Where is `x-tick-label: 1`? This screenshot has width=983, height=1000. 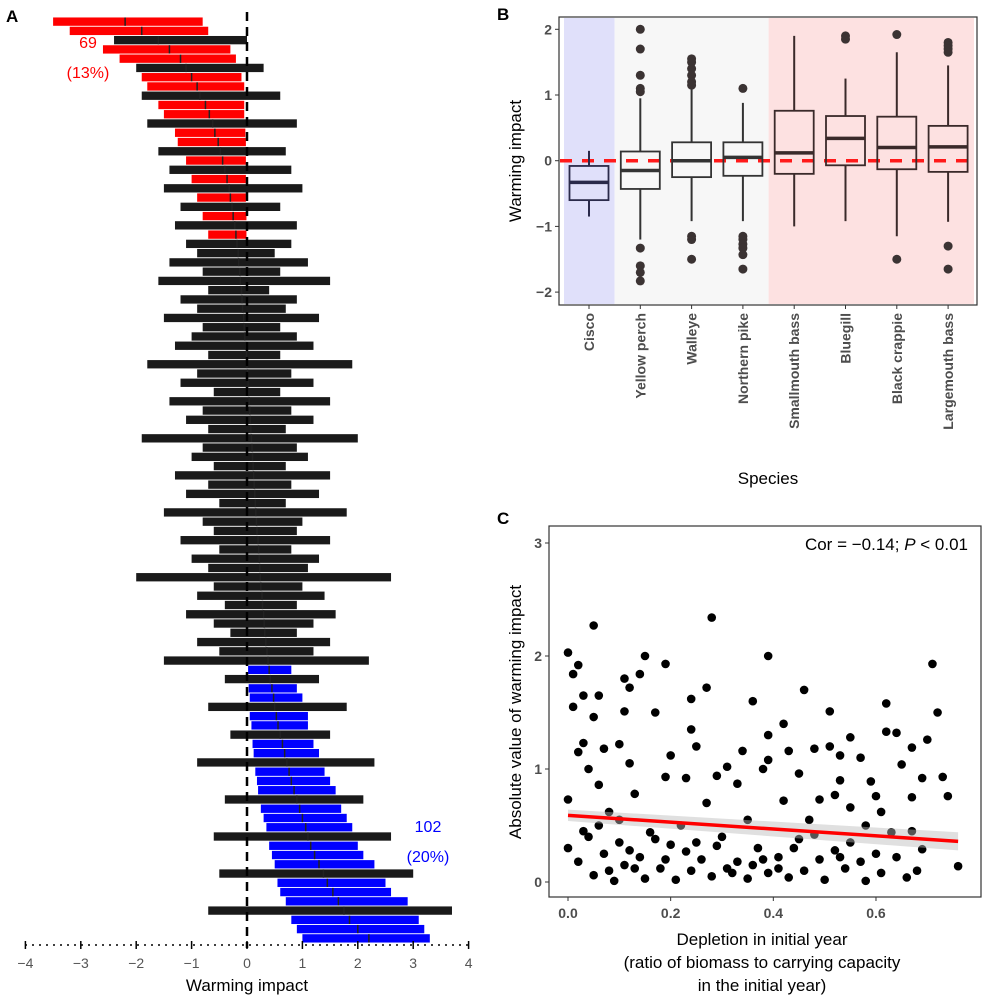 x-tick-label: 1 is located at coordinates (303, 963).